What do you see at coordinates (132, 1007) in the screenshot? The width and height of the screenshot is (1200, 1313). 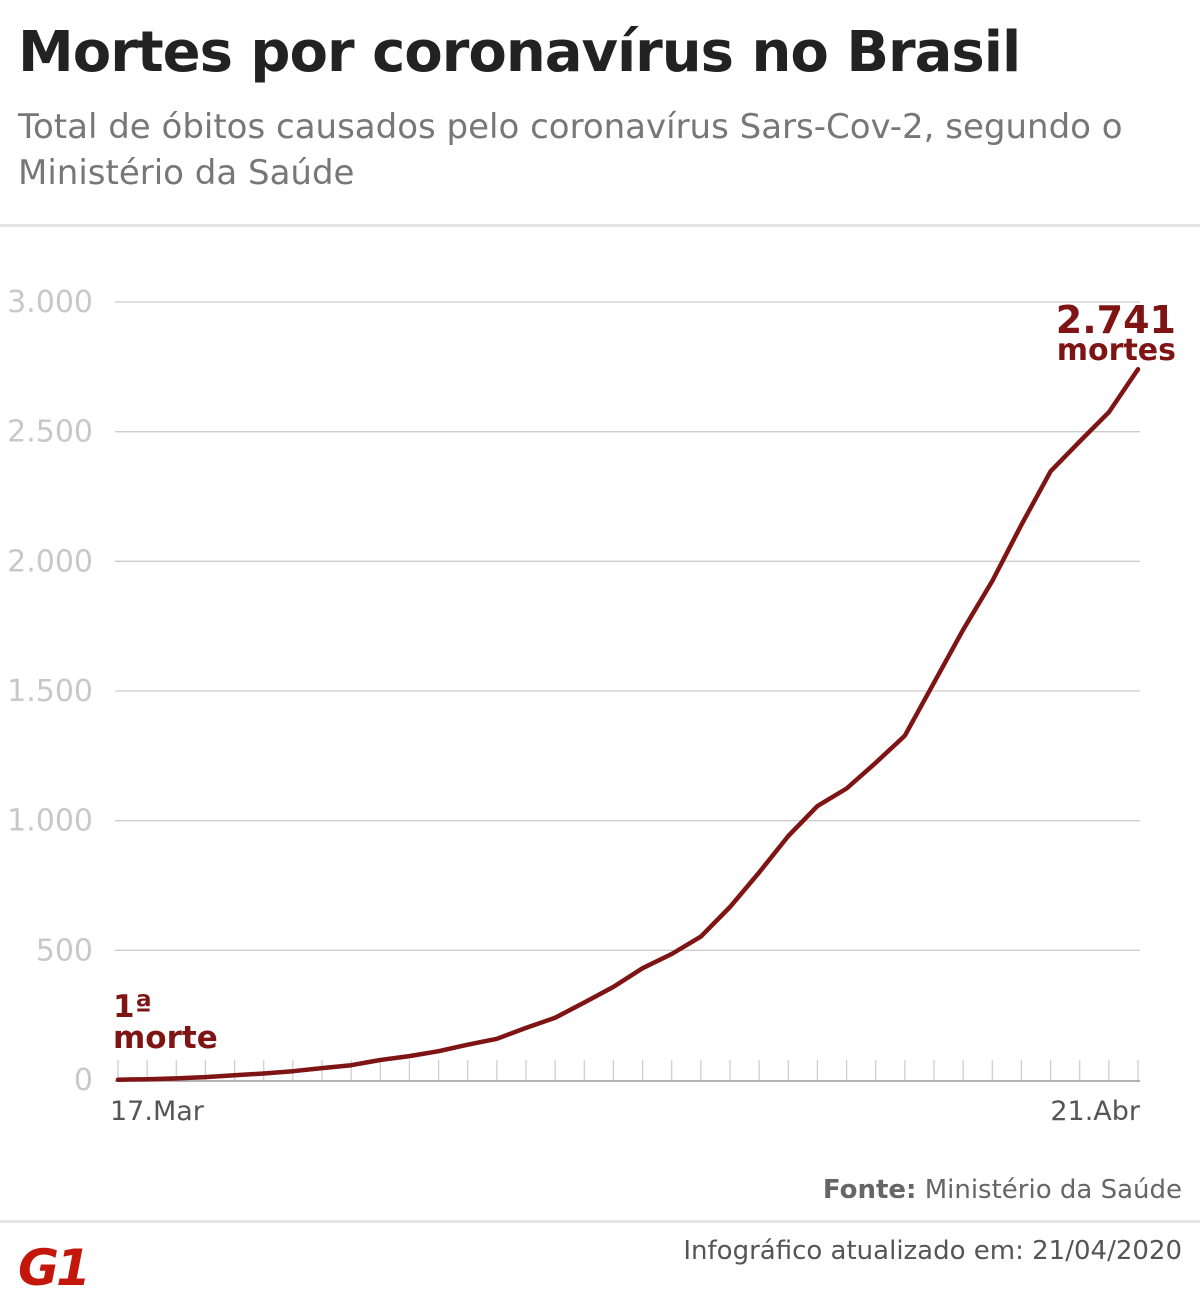 I see `first-death-annotation: 1ª` at bounding box center [132, 1007].